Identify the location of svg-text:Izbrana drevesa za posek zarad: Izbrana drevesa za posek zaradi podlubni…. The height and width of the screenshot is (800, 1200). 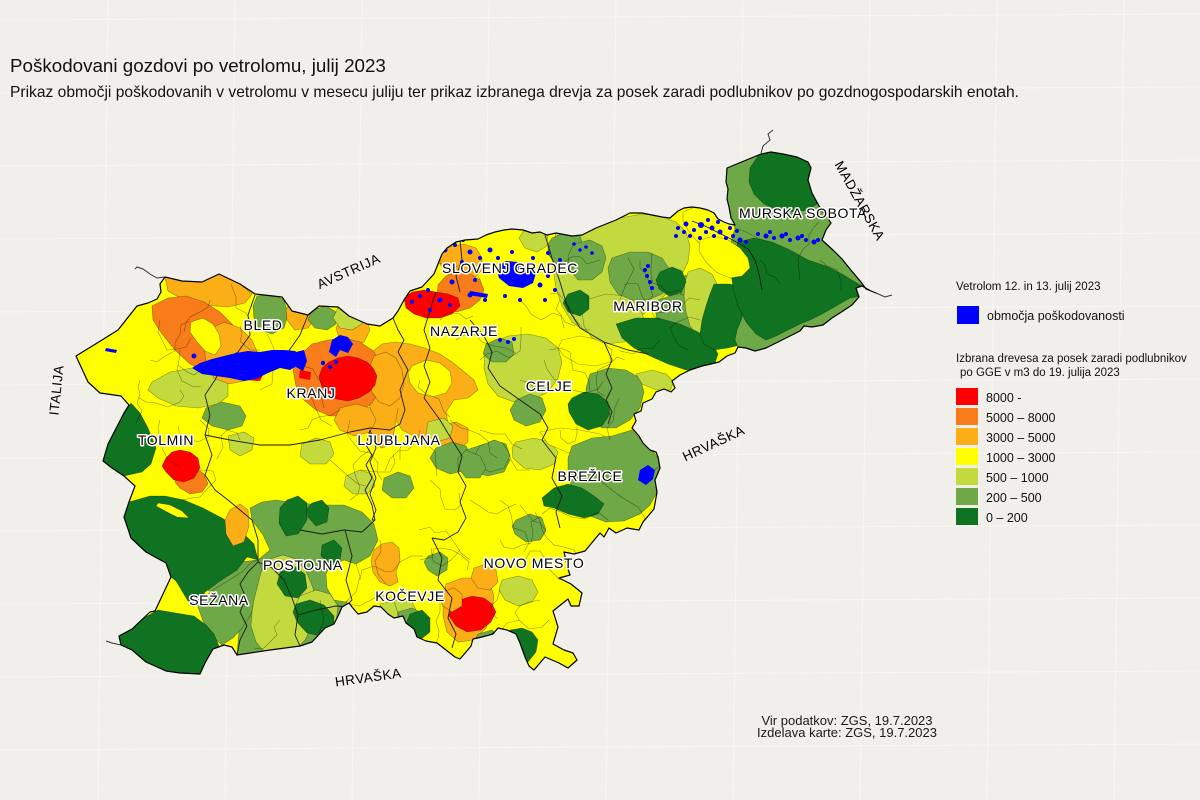
(1071, 359).